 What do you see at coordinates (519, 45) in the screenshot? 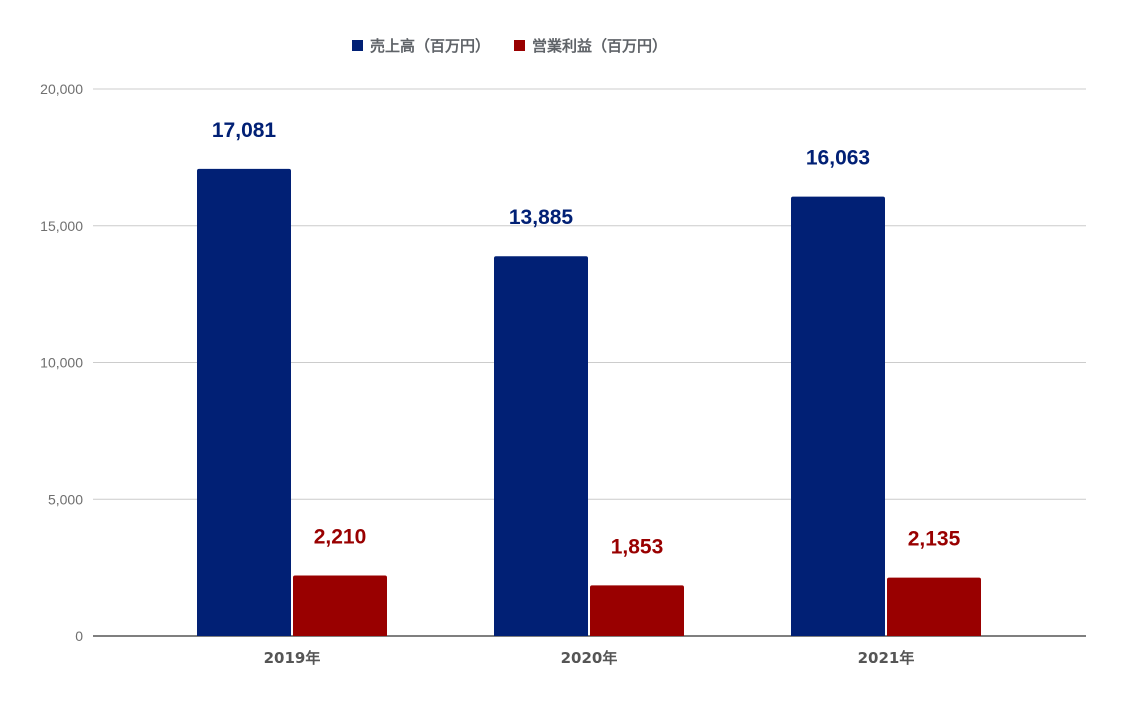
I see `legend-swatch-operating-profit` at bounding box center [519, 45].